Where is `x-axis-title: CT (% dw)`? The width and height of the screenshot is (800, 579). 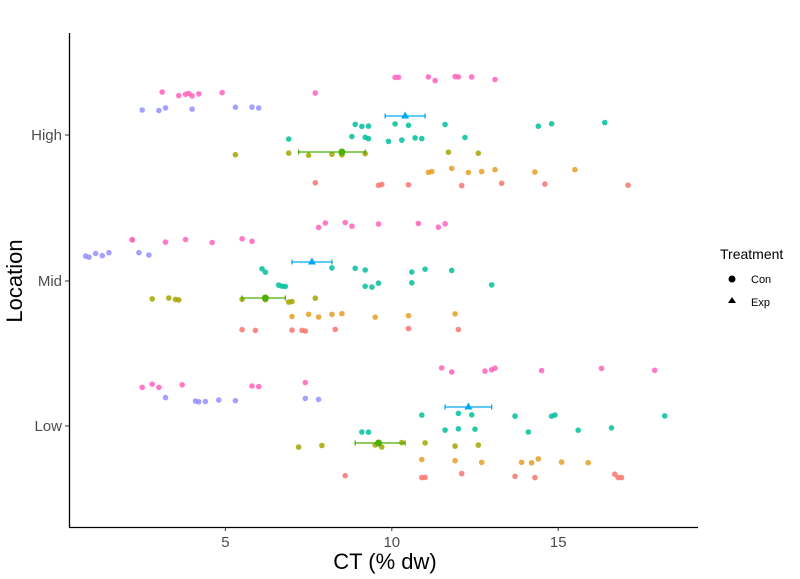
x-axis-title: CT (% dw) is located at coordinates (385, 561).